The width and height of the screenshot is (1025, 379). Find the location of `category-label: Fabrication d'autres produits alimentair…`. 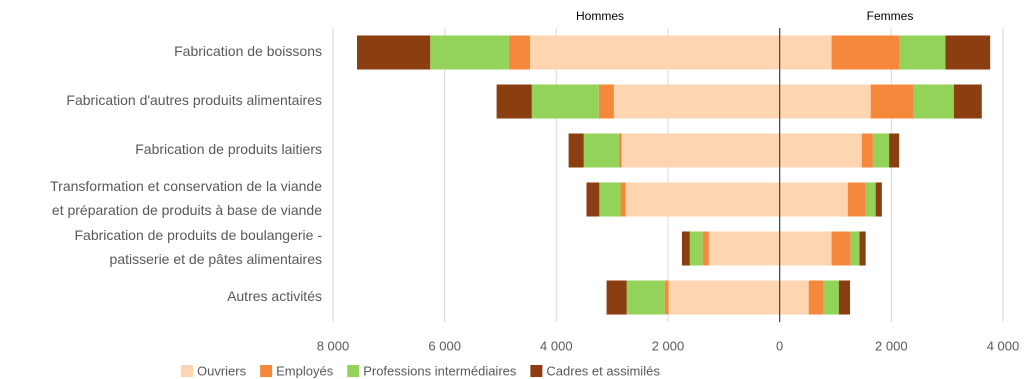

category-label: Fabrication d'autres produits alimentair… is located at coordinates (194, 100).